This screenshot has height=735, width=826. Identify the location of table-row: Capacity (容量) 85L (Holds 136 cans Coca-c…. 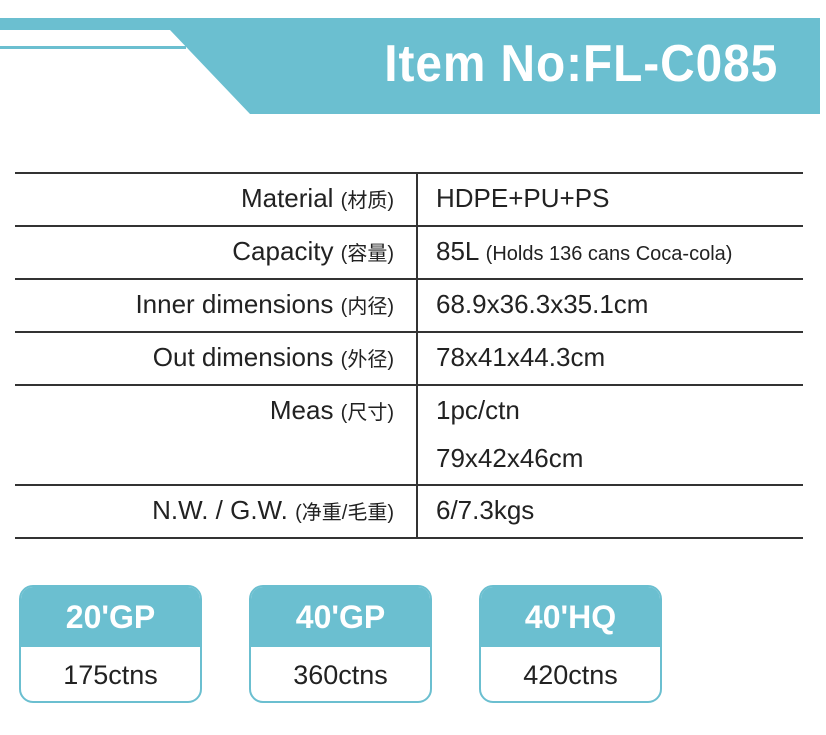
(409, 251).